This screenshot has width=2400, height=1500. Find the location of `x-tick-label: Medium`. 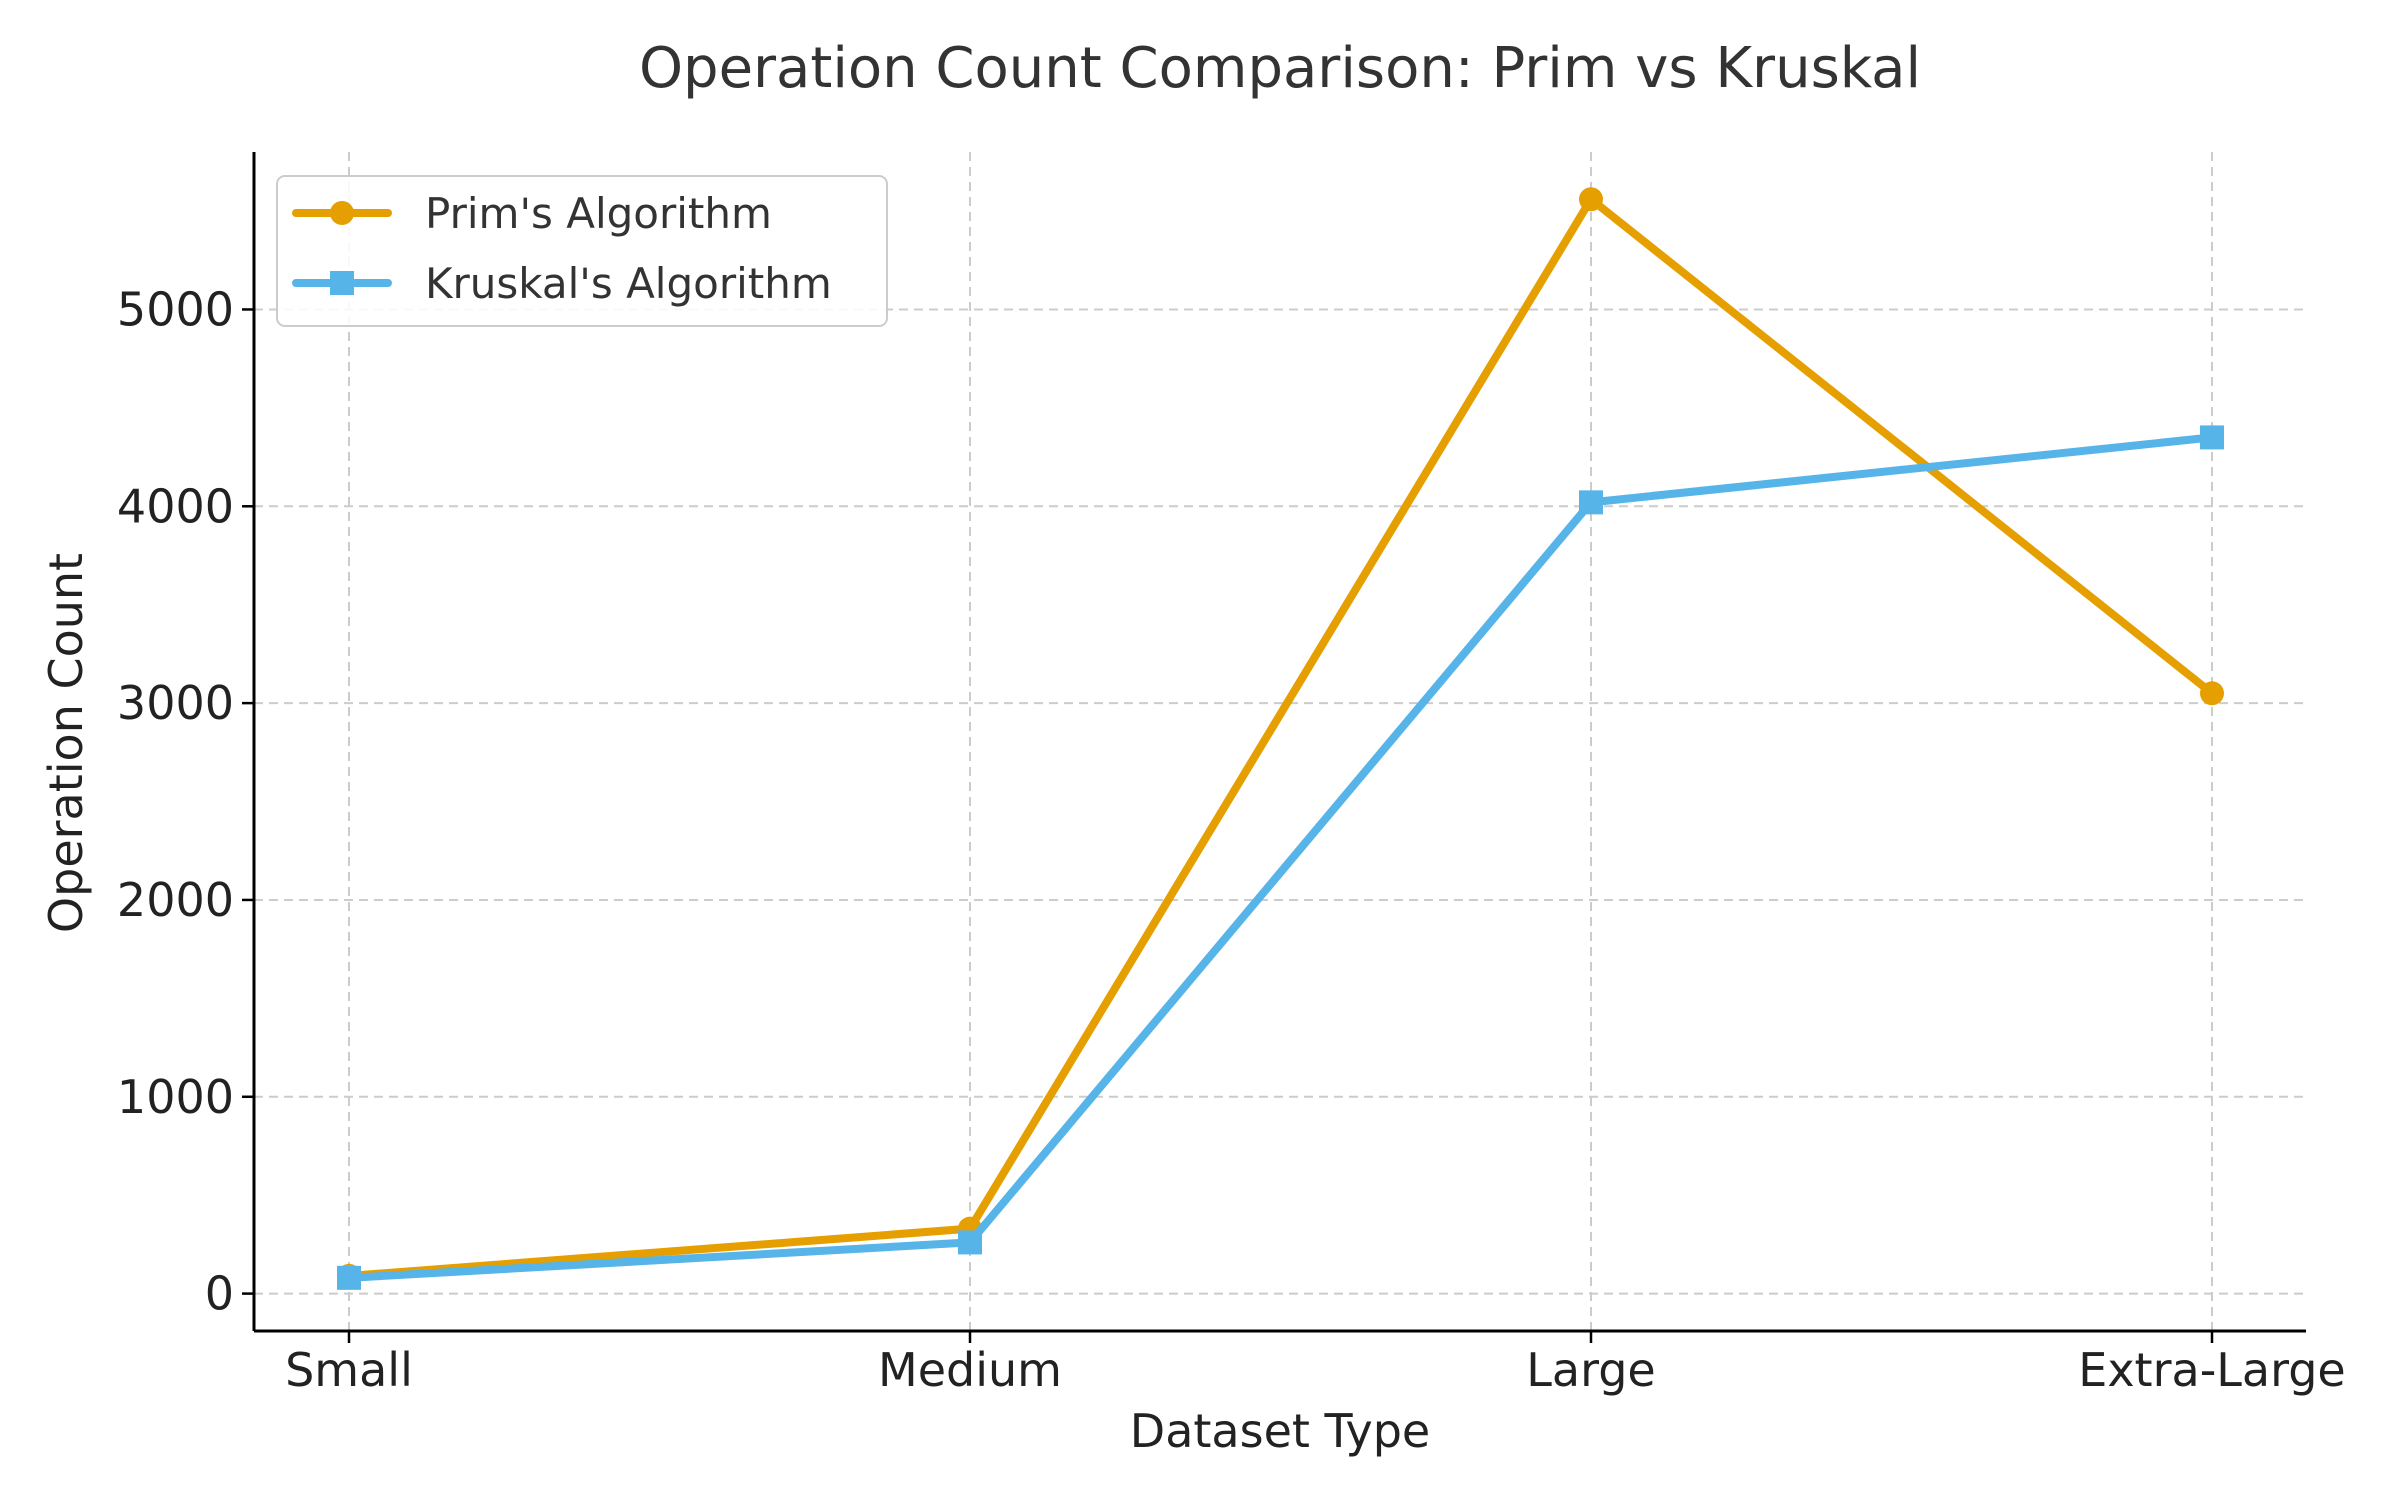

x-tick-label: Medium is located at coordinates (970, 1370).